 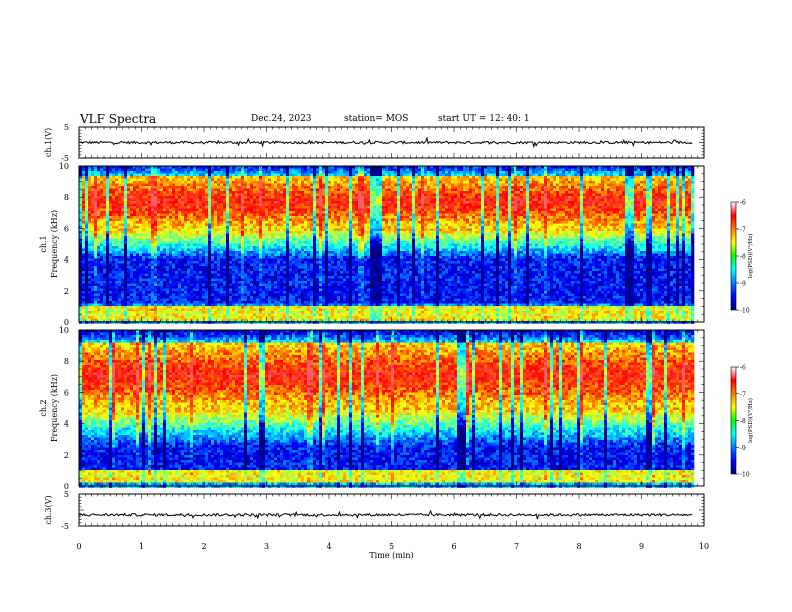 I want to click on y-tick-label: -5, so click(x=65, y=526).